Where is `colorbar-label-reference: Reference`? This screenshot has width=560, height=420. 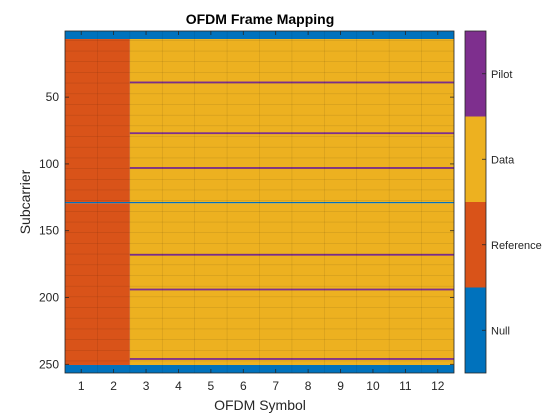
colorbar-label-reference: Reference is located at coordinates (516, 246).